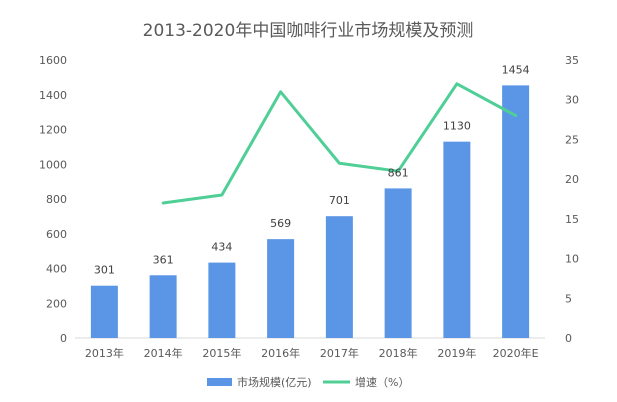 This screenshot has height=402, width=617. What do you see at coordinates (457, 126) in the screenshot?
I see `bar-value-label: 1130` at bounding box center [457, 126].